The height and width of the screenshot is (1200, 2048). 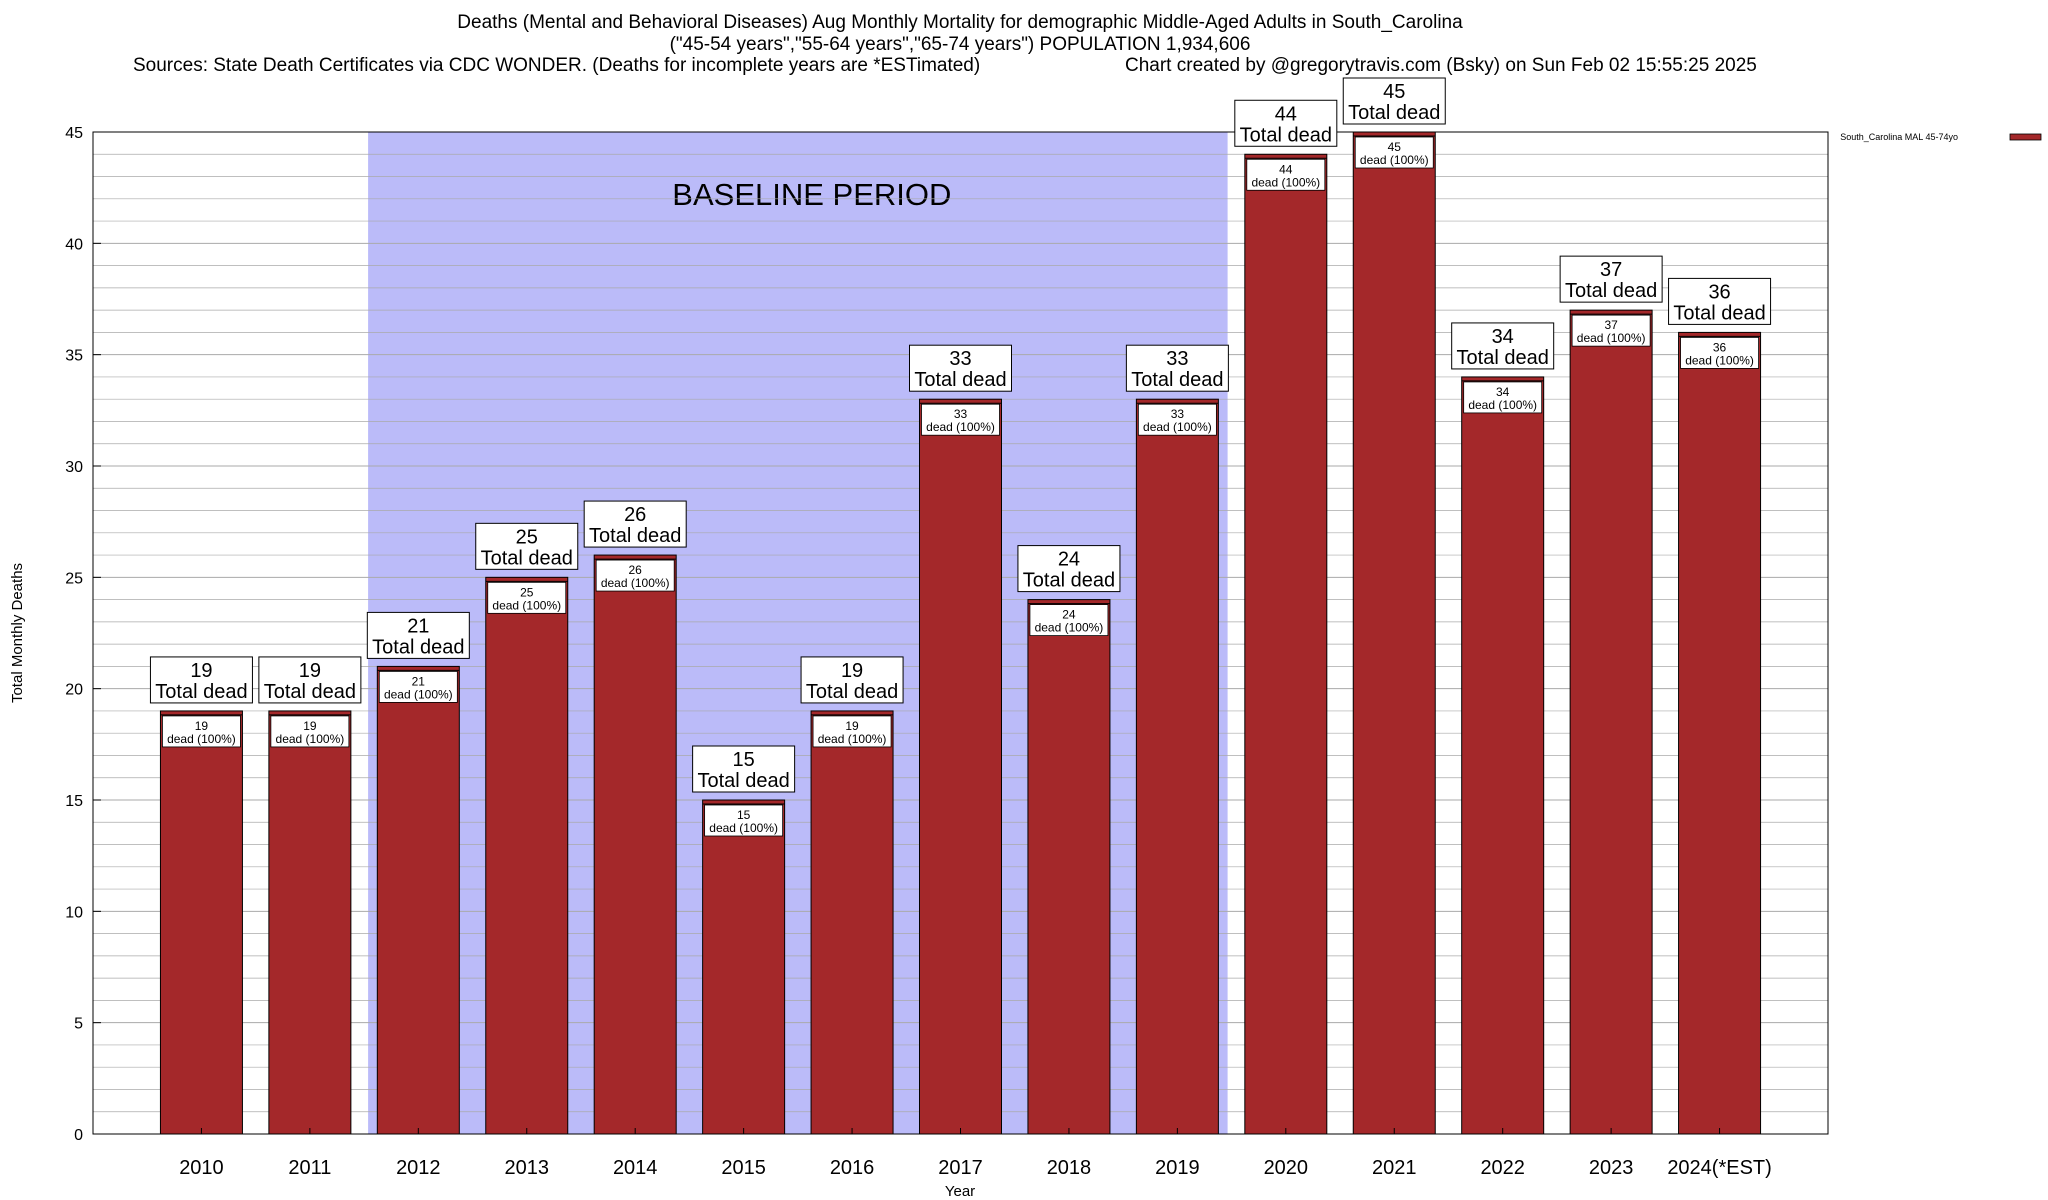 What do you see at coordinates (1503, 392) in the screenshot?
I see `bar-inner-value: 34` at bounding box center [1503, 392].